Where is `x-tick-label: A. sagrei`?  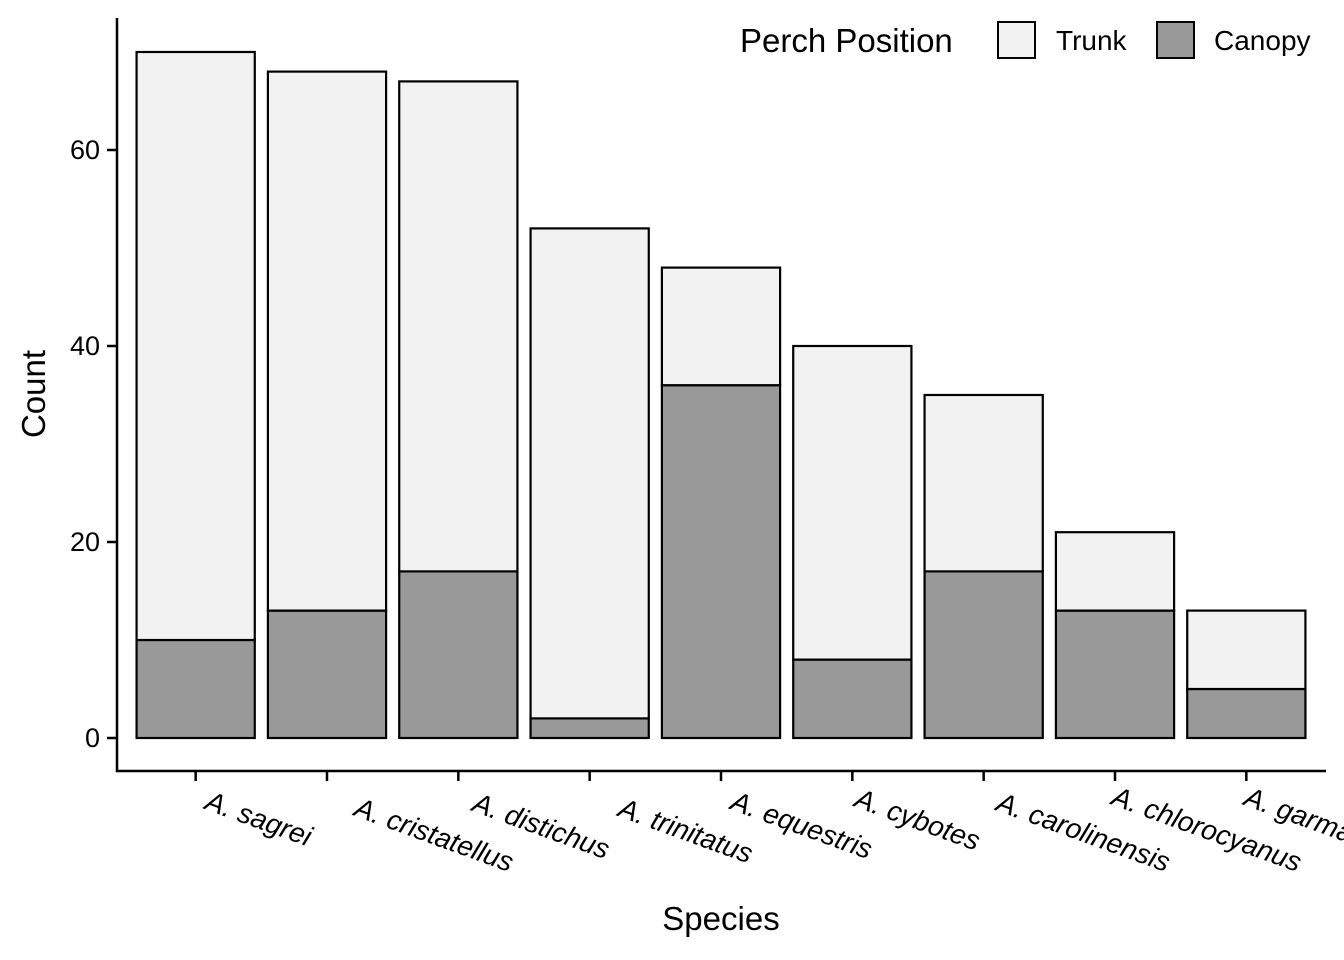
x-tick-label: A. sagrei is located at coordinates (258, 819).